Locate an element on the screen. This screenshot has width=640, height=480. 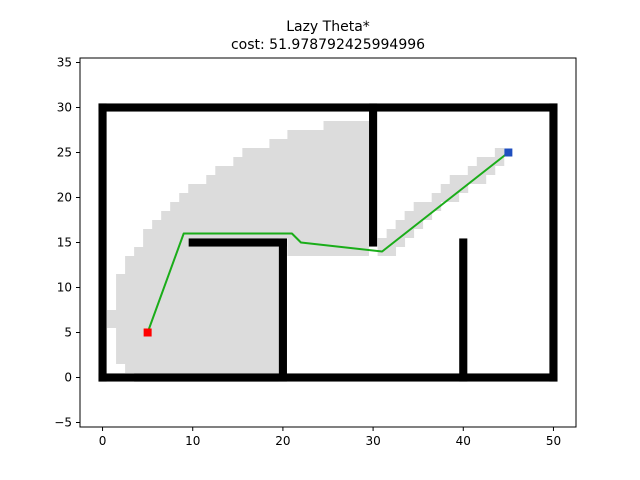
y-tick-label: 25 is located at coordinates (64, 153).